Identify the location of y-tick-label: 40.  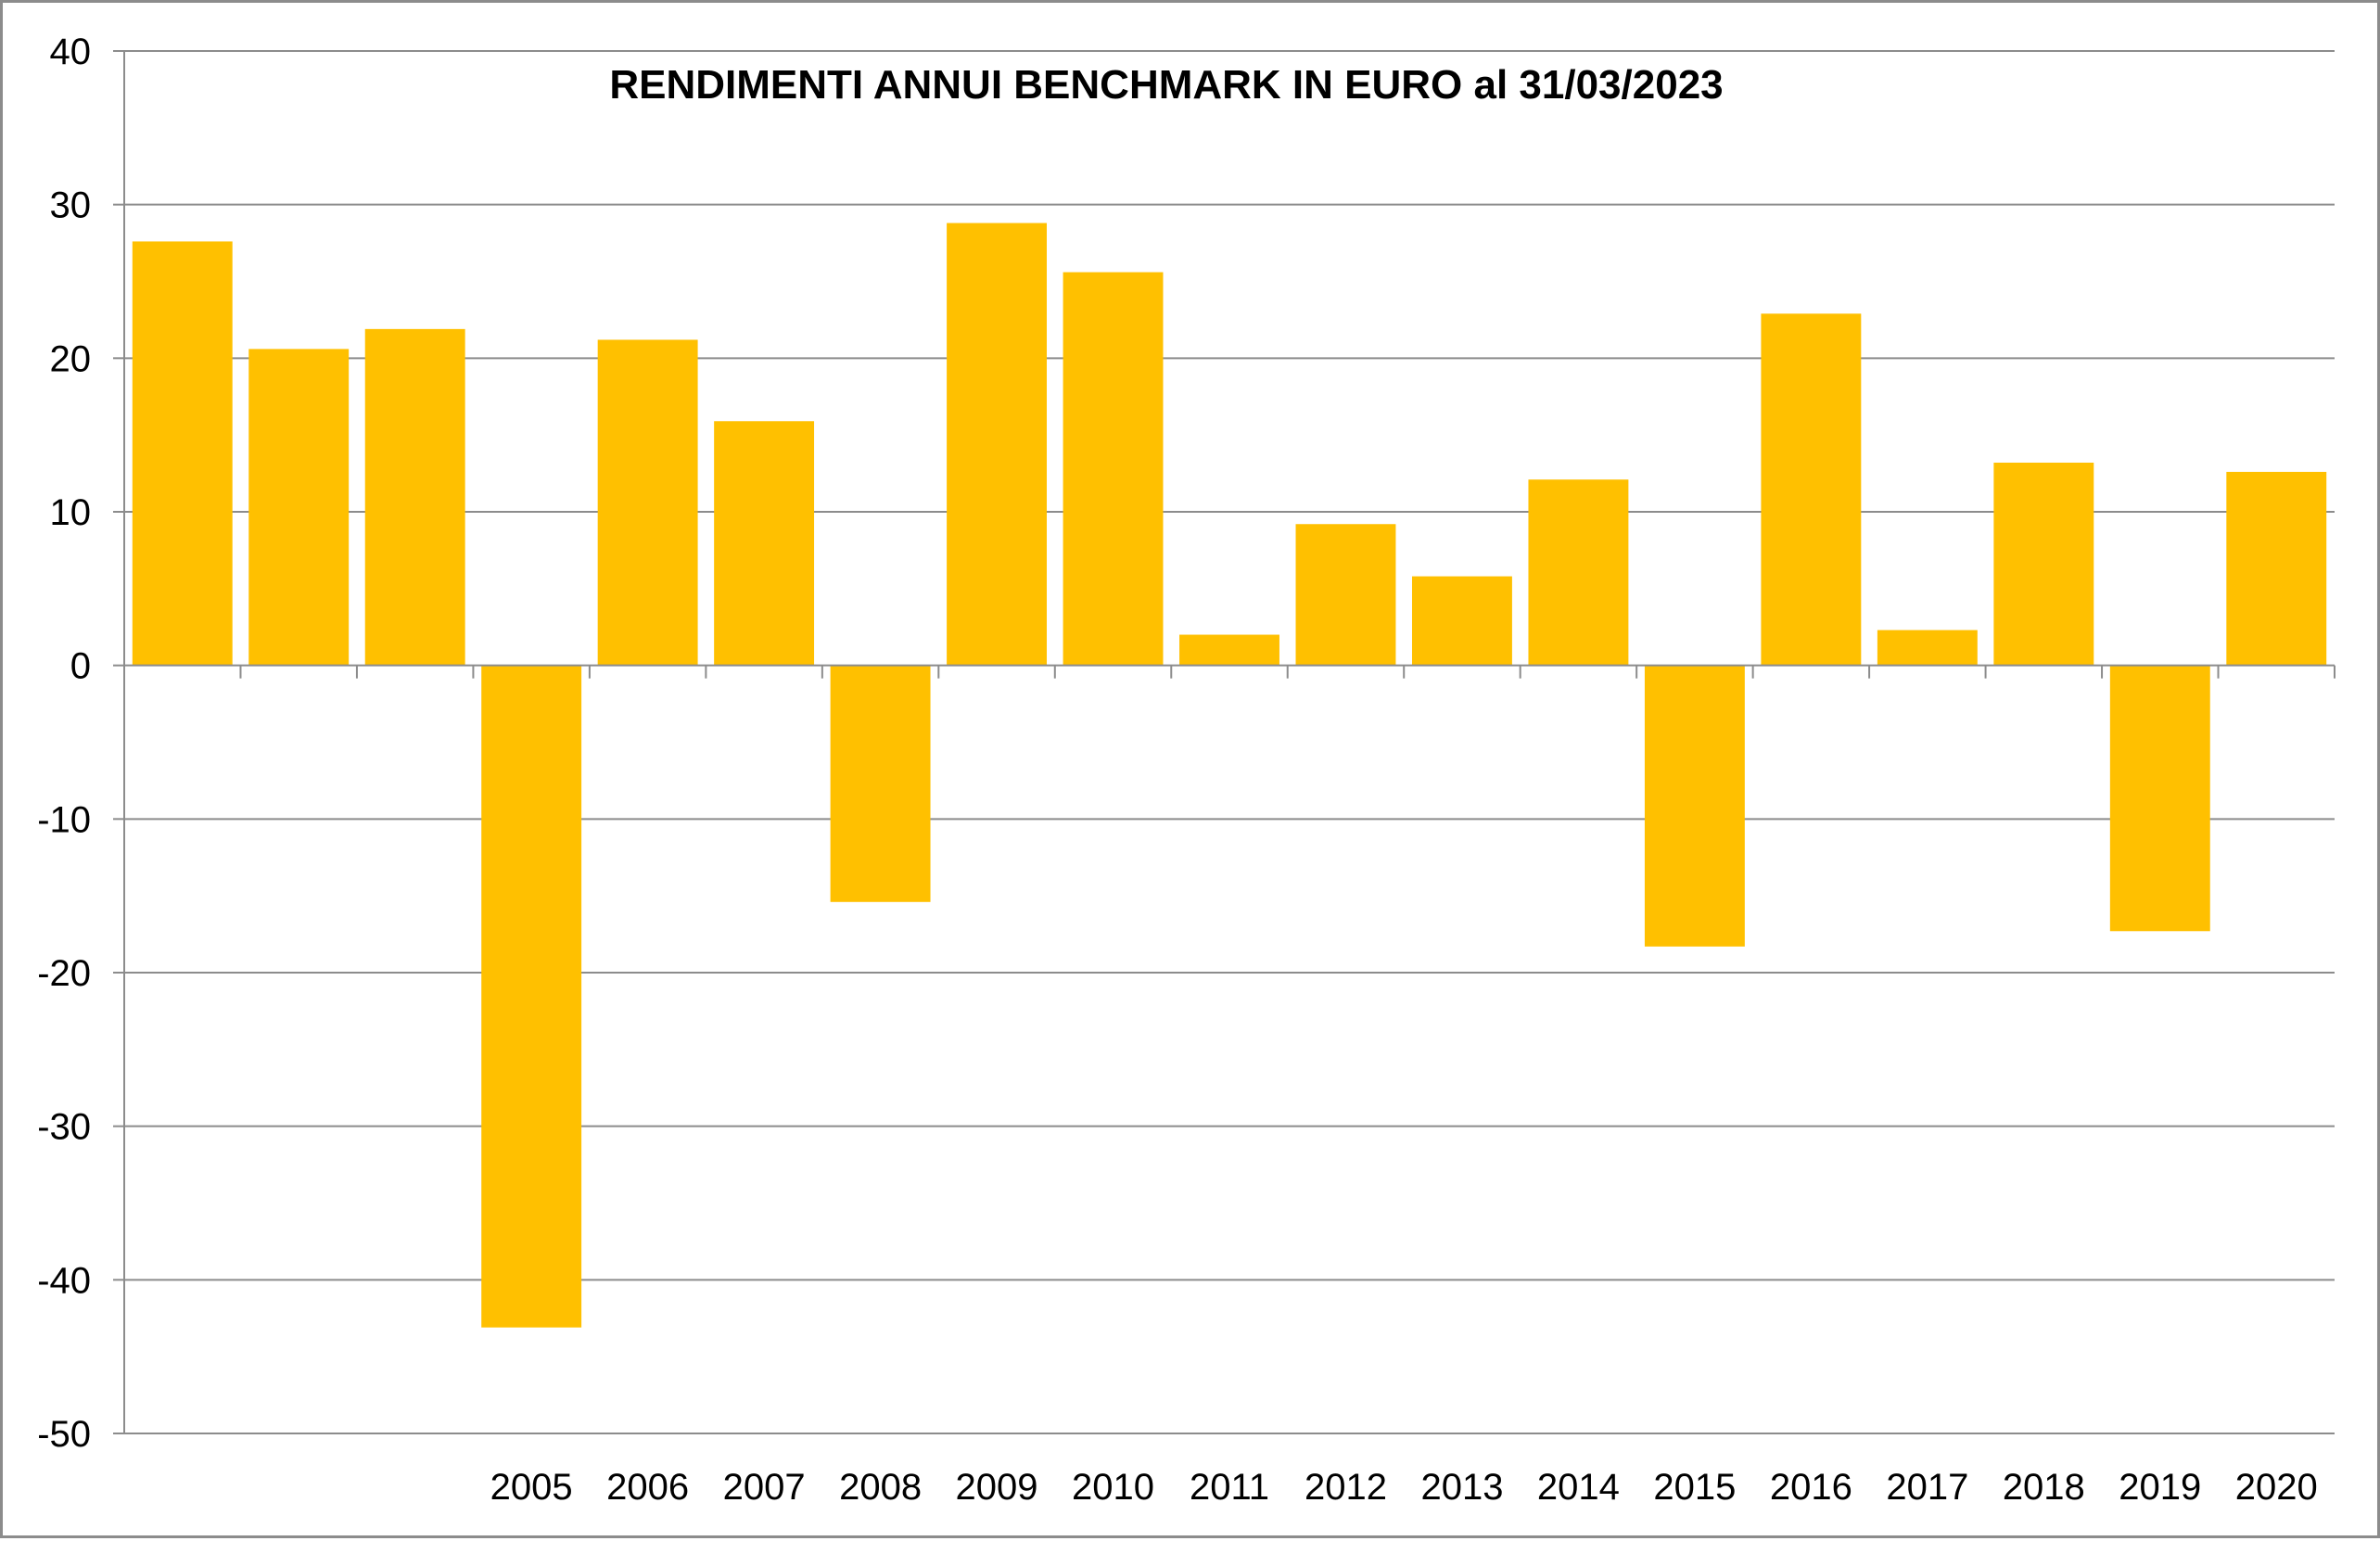
(71, 52).